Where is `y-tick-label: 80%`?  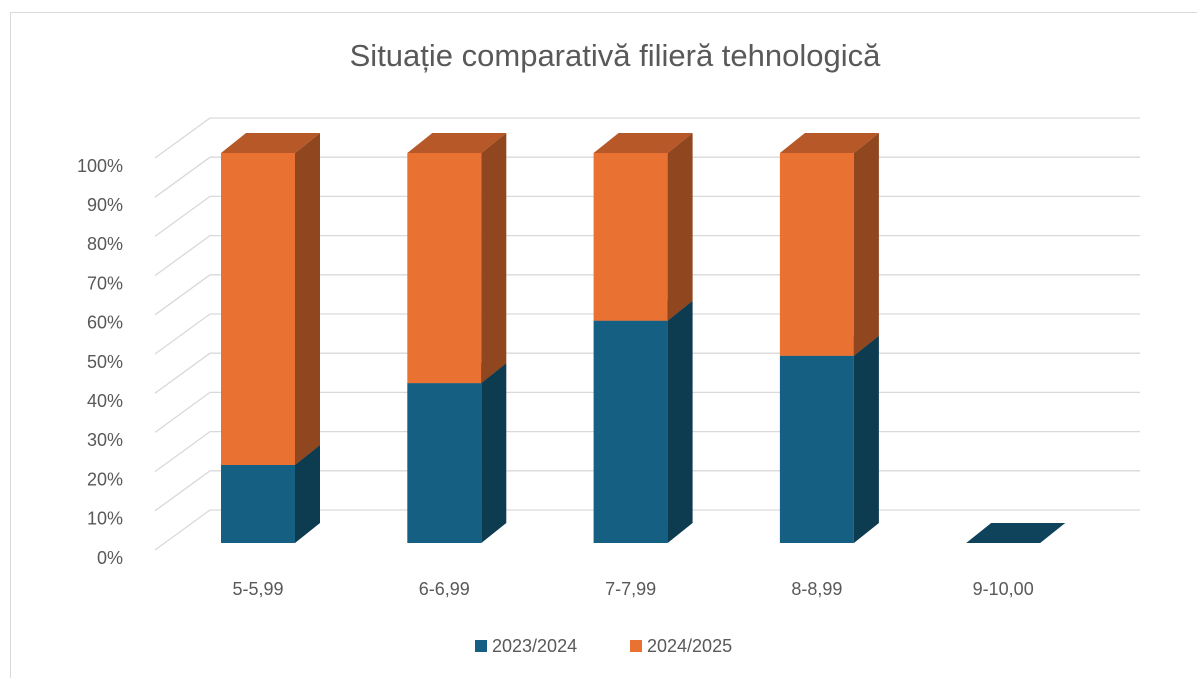 y-tick-label: 80% is located at coordinates (105, 244).